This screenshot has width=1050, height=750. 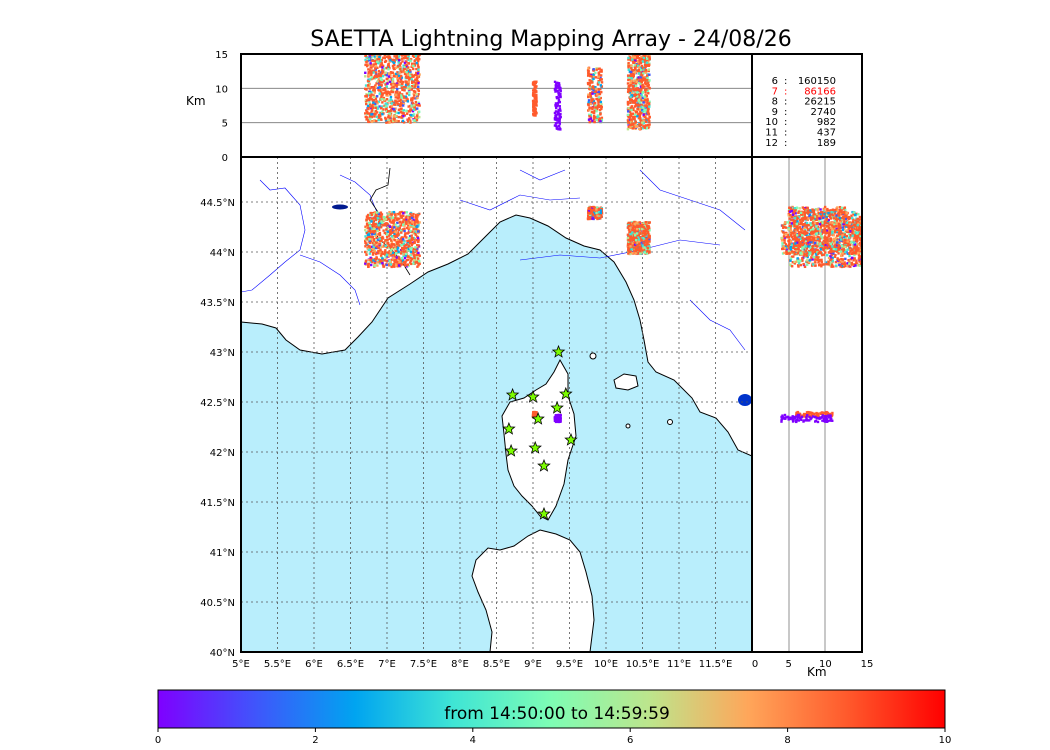 What do you see at coordinates (628, 426) in the screenshot?
I see `montecristo-island` at bounding box center [628, 426].